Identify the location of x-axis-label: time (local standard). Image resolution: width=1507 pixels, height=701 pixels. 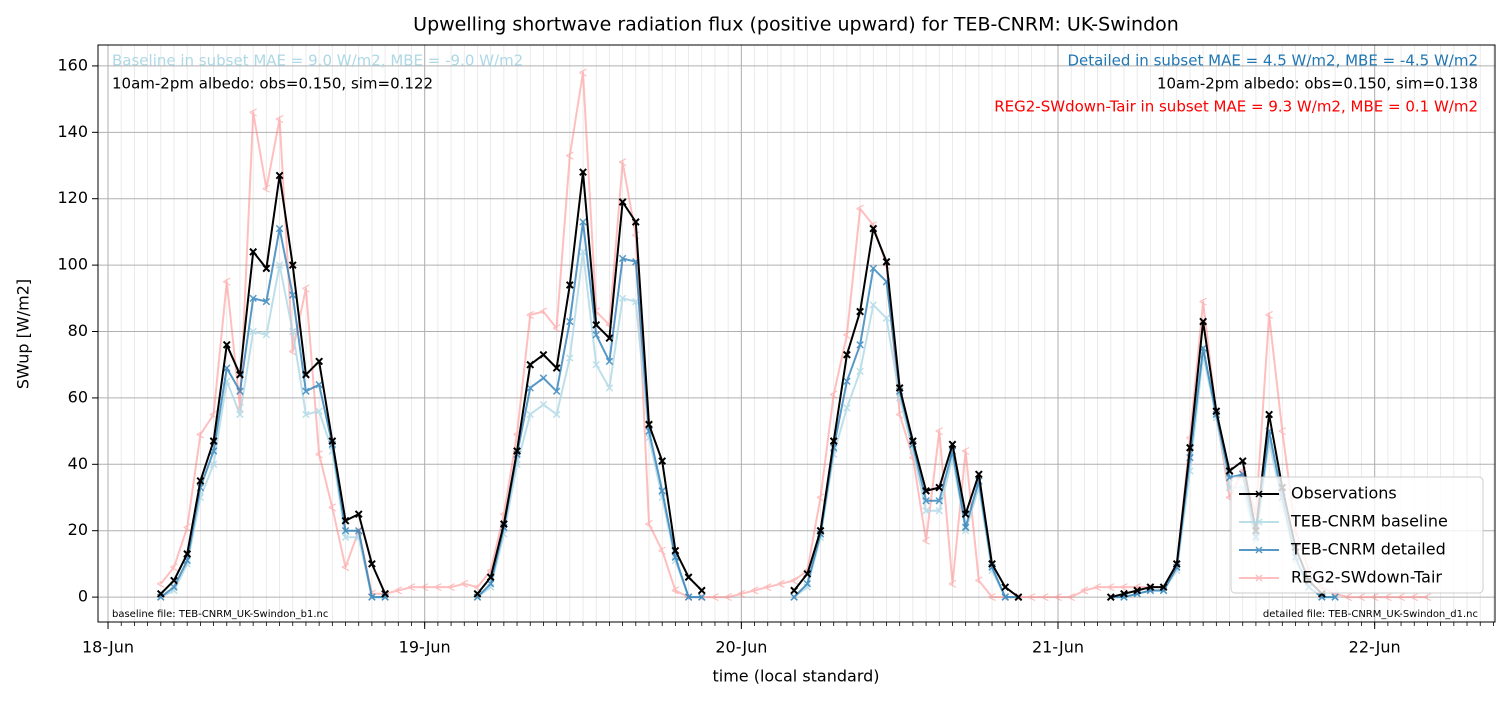
(795, 676).